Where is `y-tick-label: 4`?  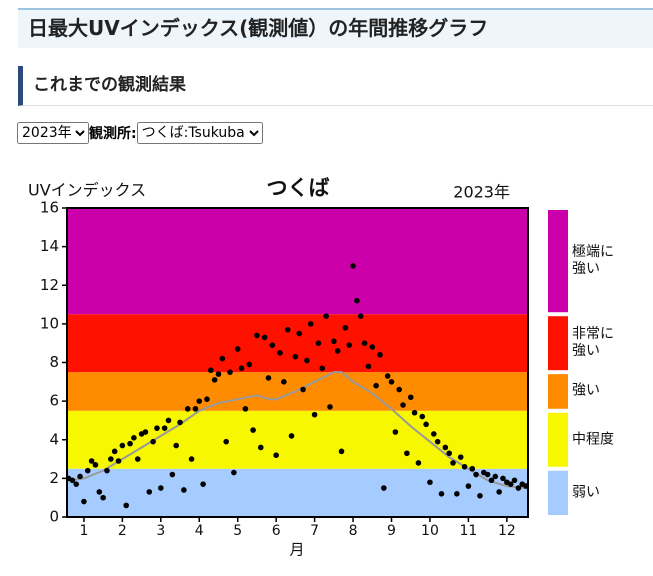 y-tick-label: 4 is located at coordinates (54, 439).